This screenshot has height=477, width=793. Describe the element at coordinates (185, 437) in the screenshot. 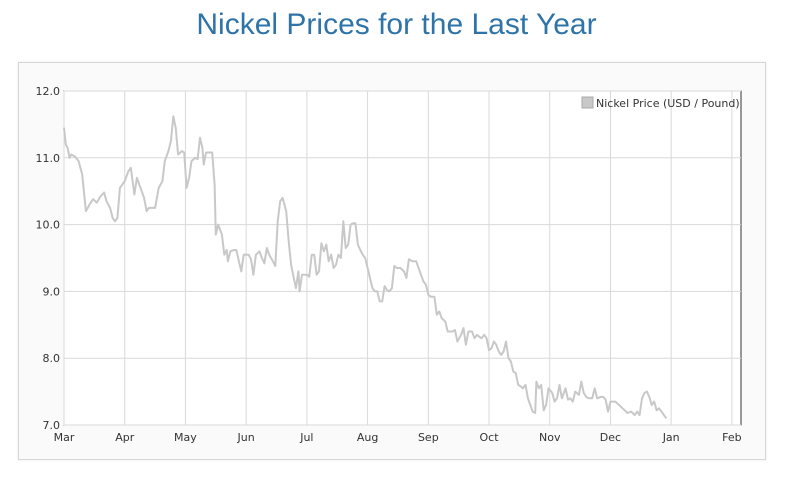

I see `x-tick-label: May` at that location.